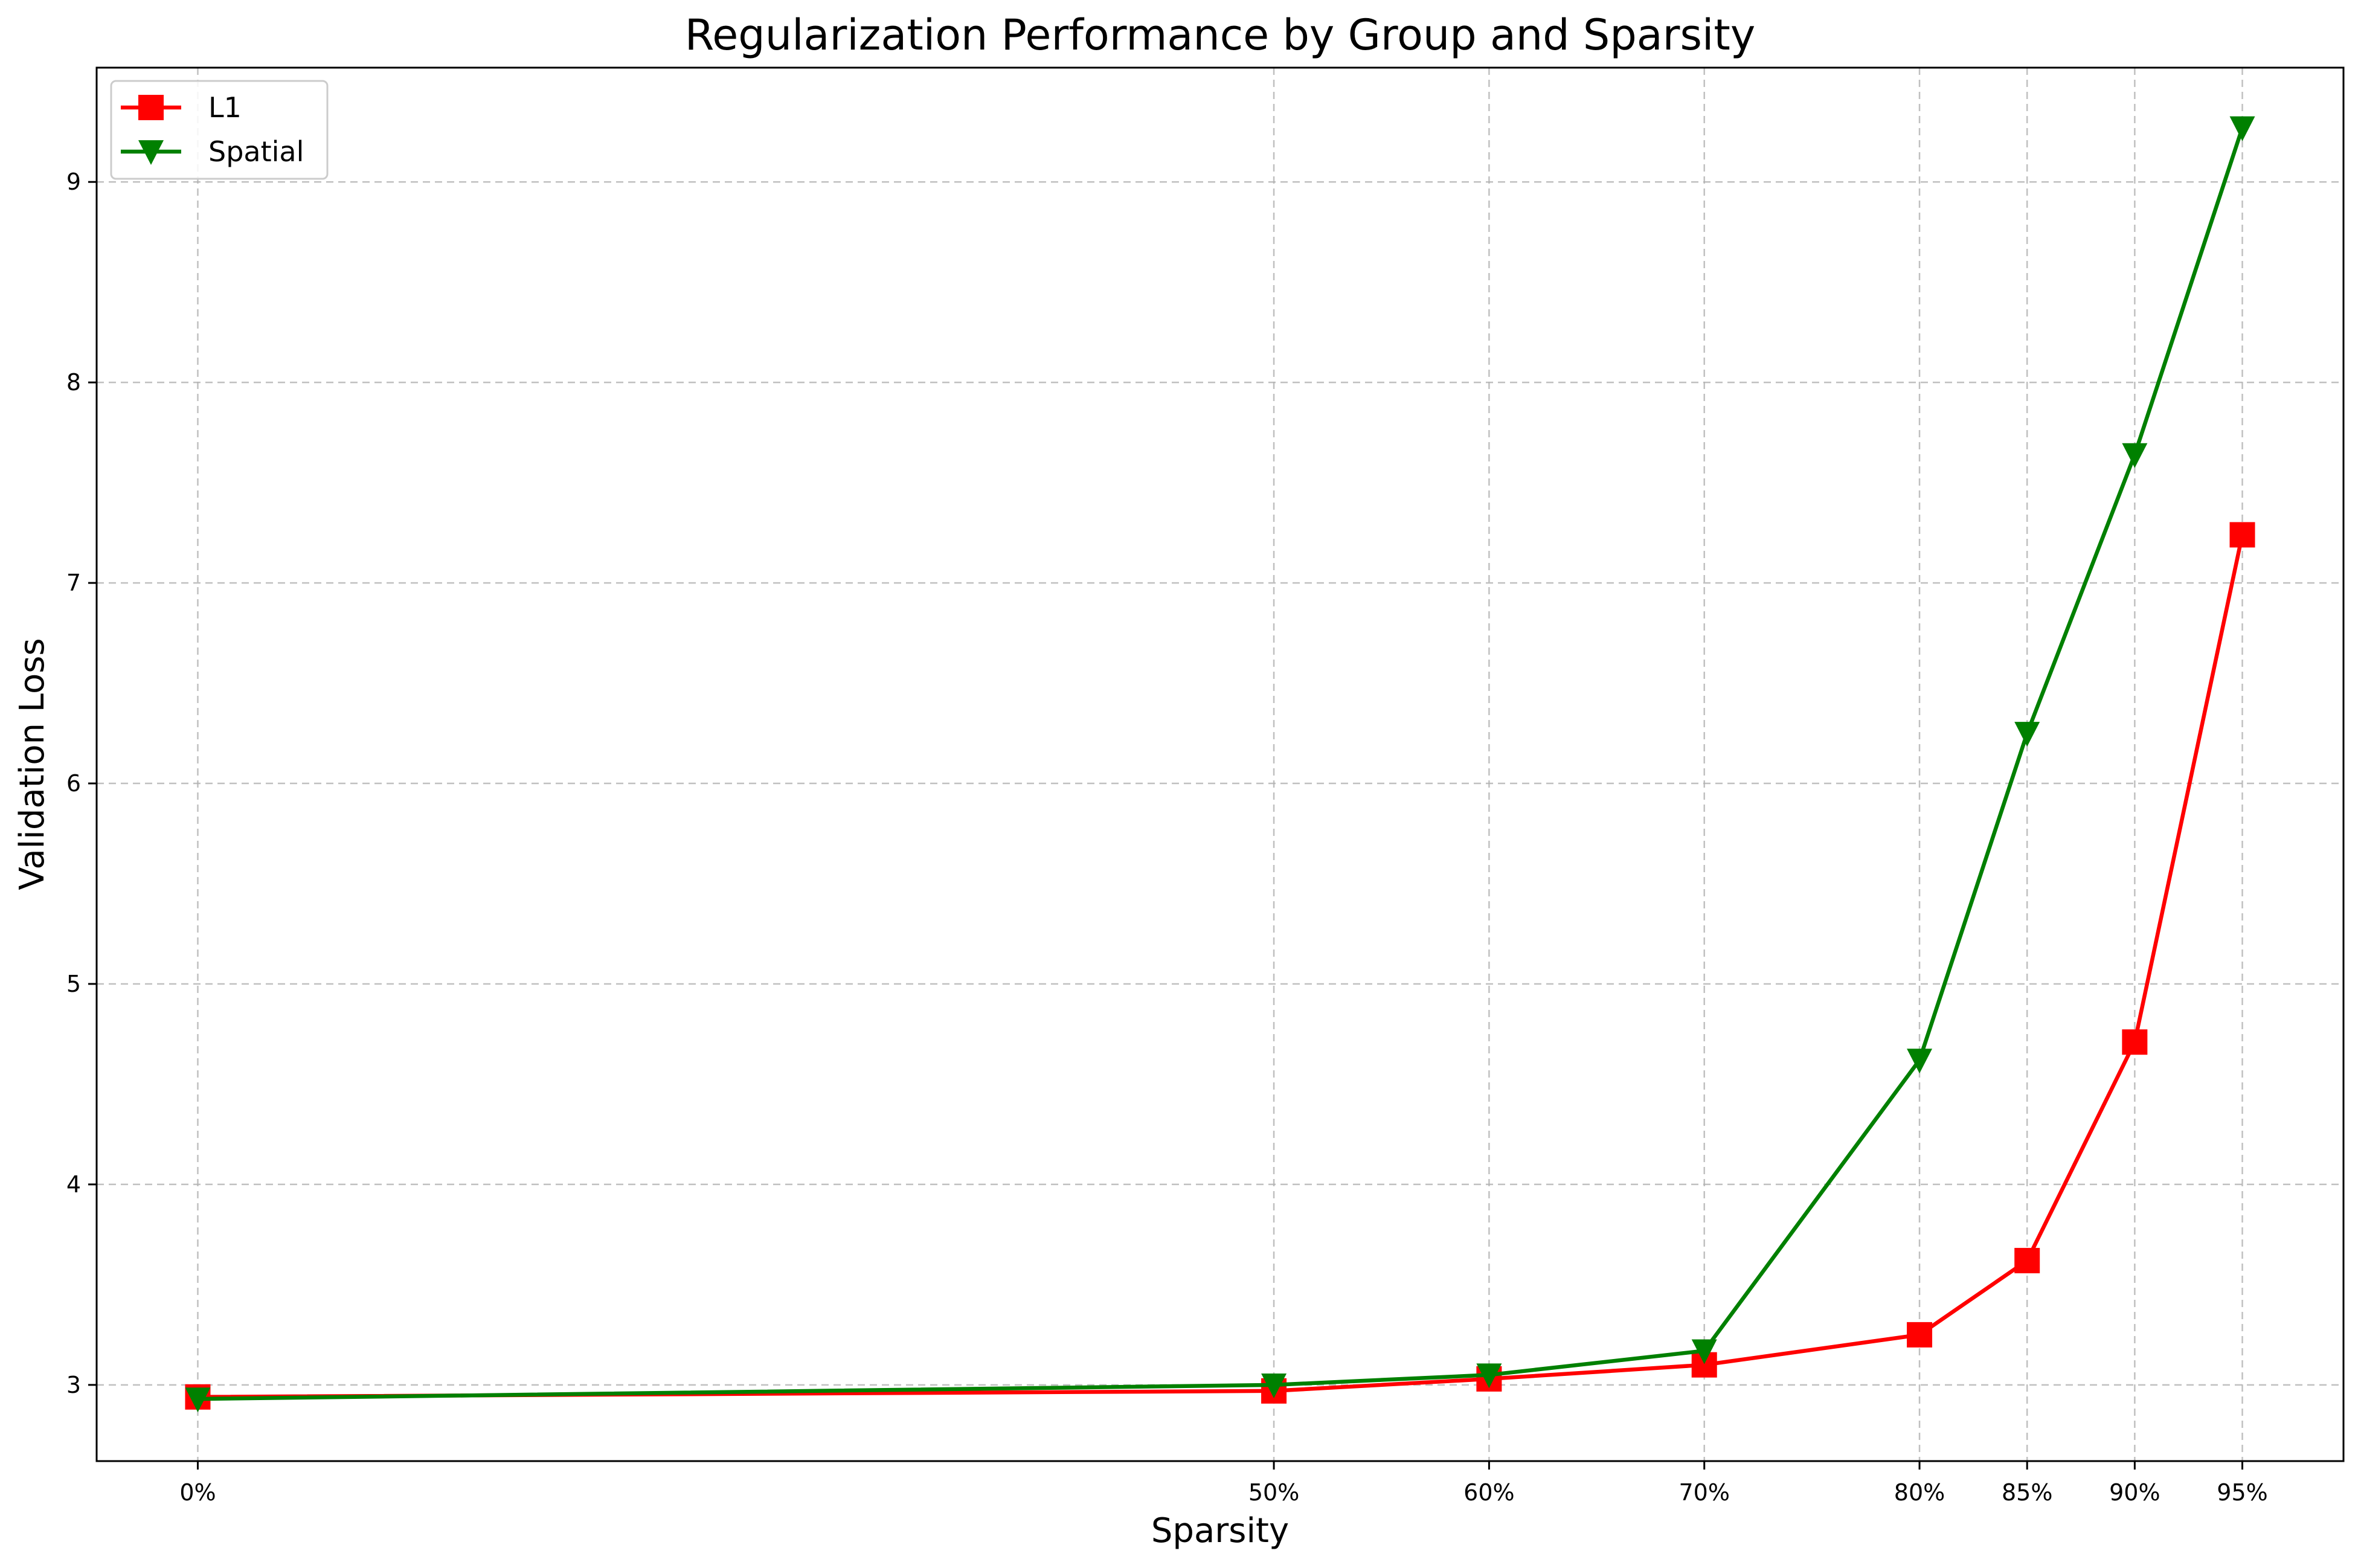 The image size is (2361, 1568). I want to click on x-axis-label: Sparsity, so click(1220, 1530).